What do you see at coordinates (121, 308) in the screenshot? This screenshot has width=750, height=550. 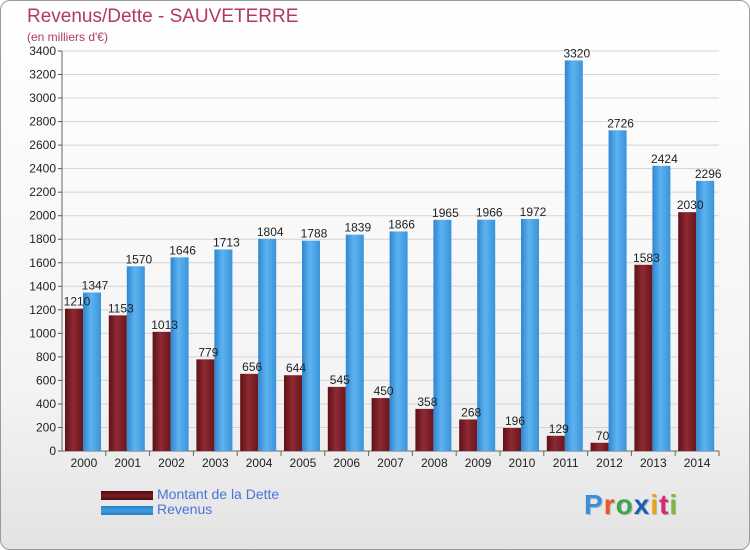 I see `data-label-dette: 1153` at bounding box center [121, 308].